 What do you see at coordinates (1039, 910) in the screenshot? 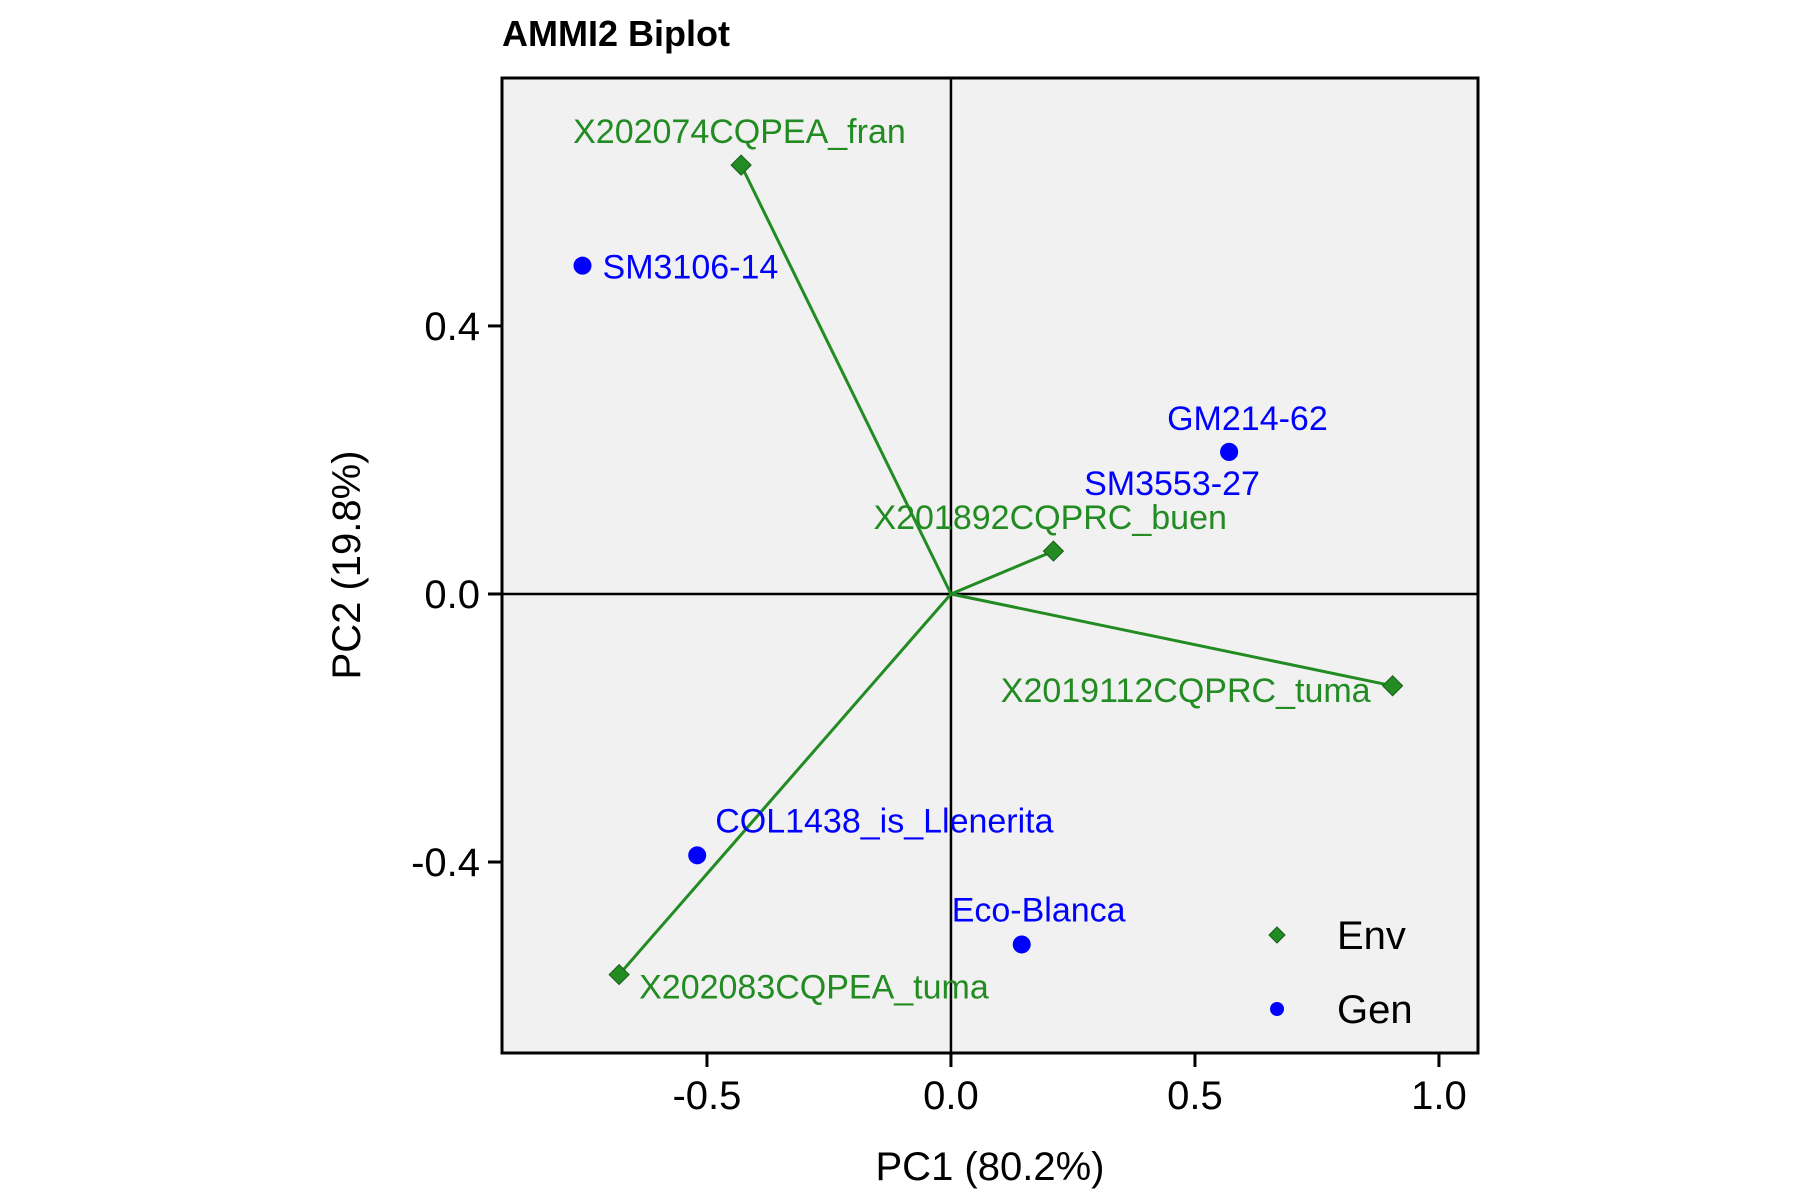
I see `gen-point-label: Eco-Blanca` at bounding box center [1039, 910].